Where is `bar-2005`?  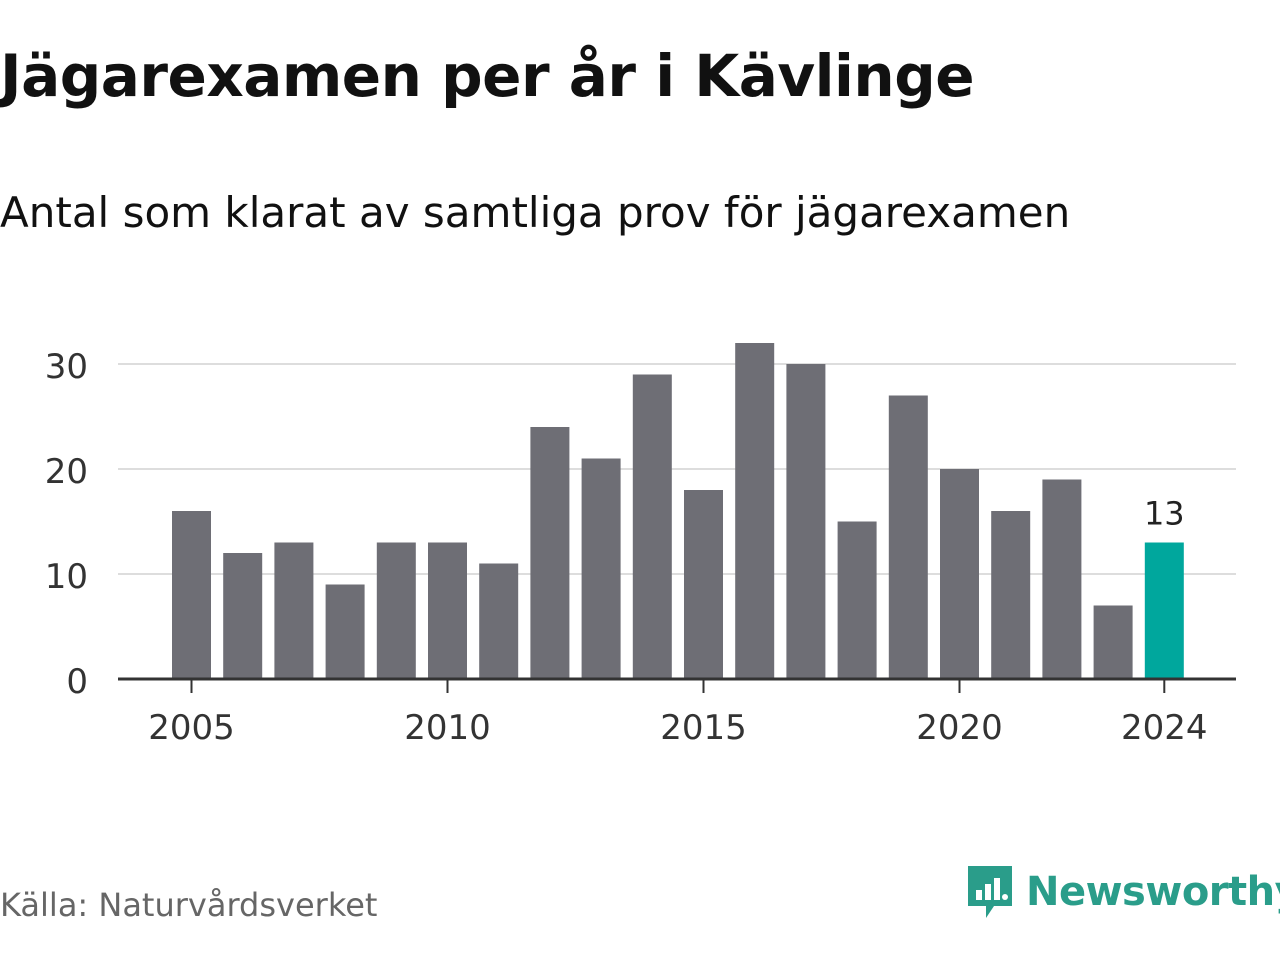
bar-2005 is located at coordinates (191, 595).